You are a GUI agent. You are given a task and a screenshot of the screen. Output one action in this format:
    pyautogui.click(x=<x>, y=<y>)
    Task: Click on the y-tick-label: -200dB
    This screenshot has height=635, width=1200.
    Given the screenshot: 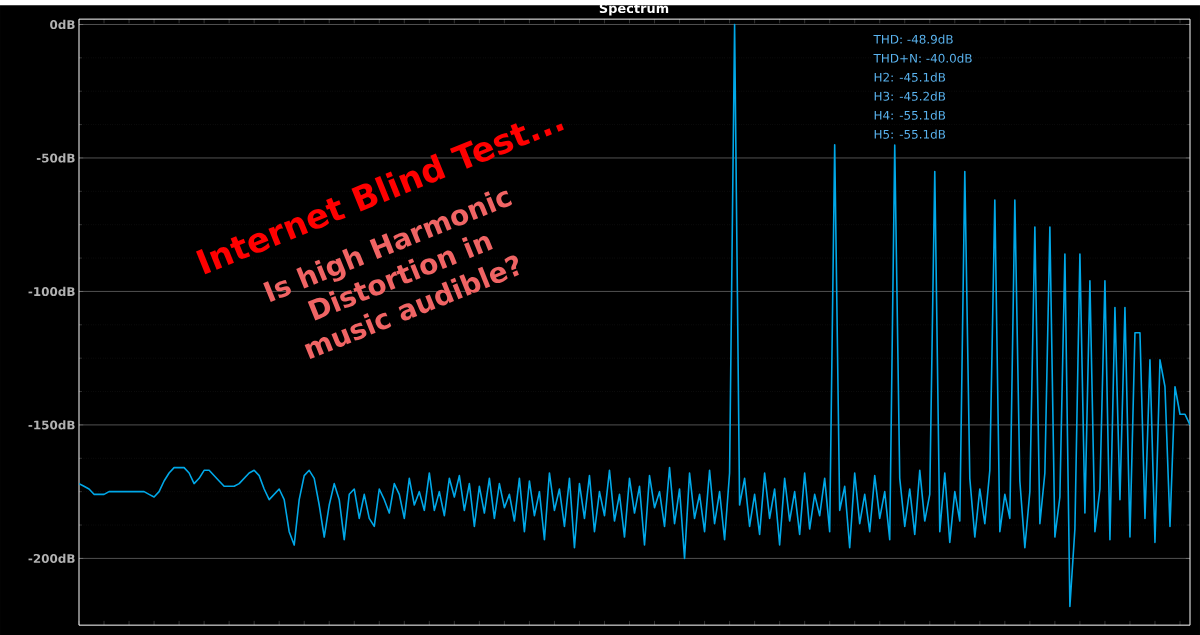 What is the action you would take?
    pyautogui.click(x=51, y=558)
    